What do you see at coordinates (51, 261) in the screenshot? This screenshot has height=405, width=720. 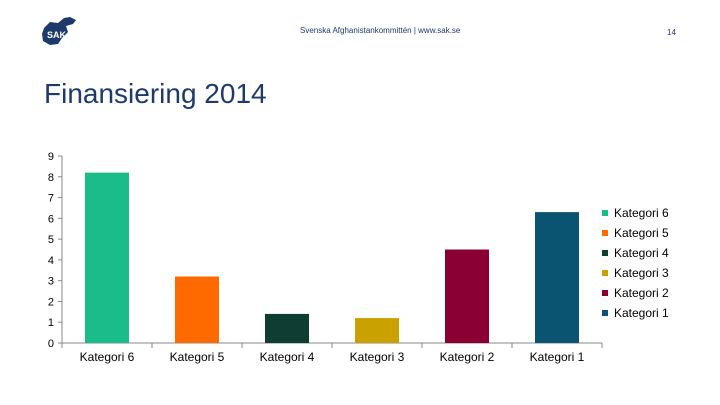 I see `y-tick-label: 4` at bounding box center [51, 261].